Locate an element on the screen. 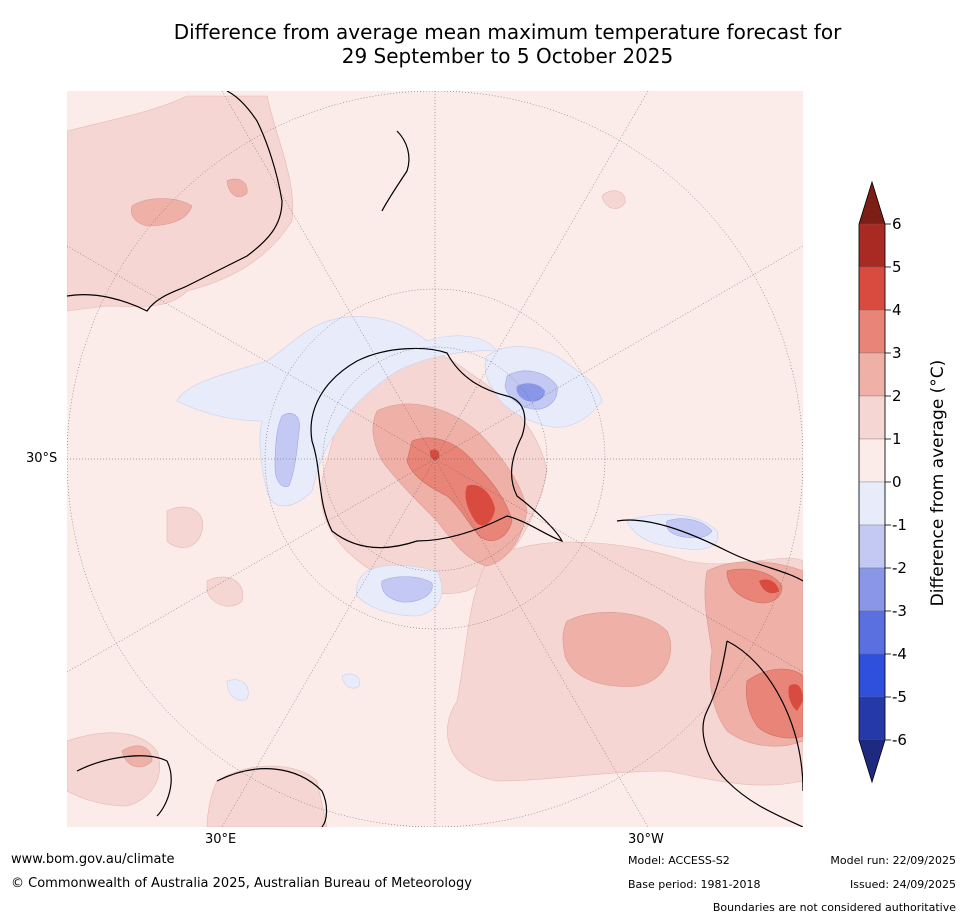 This screenshot has width=965, height=919. colorbar-extend-low is located at coordinates (872, 761).